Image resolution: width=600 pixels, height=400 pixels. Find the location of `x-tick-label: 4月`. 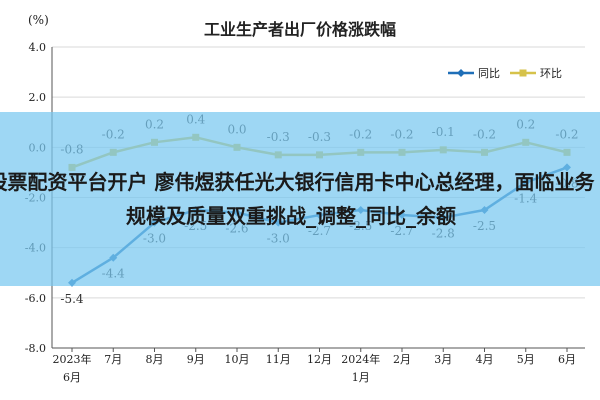

x-tick-label: 4月 is located at coordinates (485, 359).